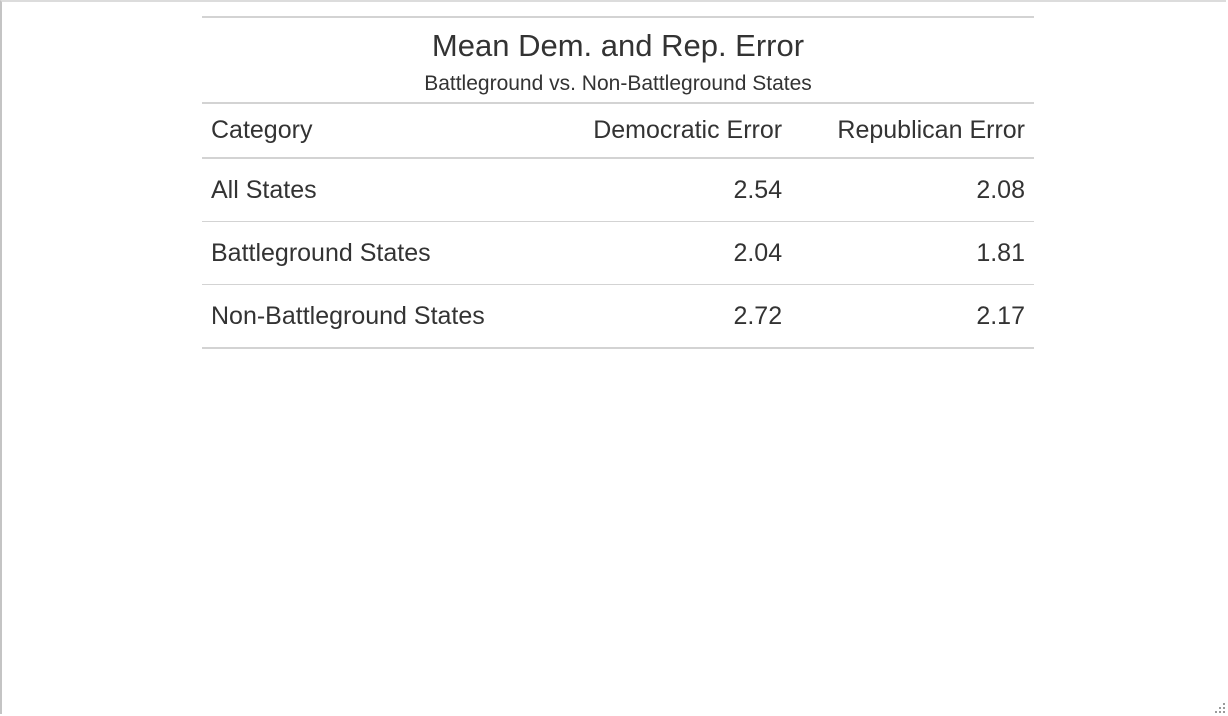 This screenshot has height=716, width=1228. Describe the element at coordinates (912, 316) in the screenshot. I see `republican-error-cell: 2.17` at that location.